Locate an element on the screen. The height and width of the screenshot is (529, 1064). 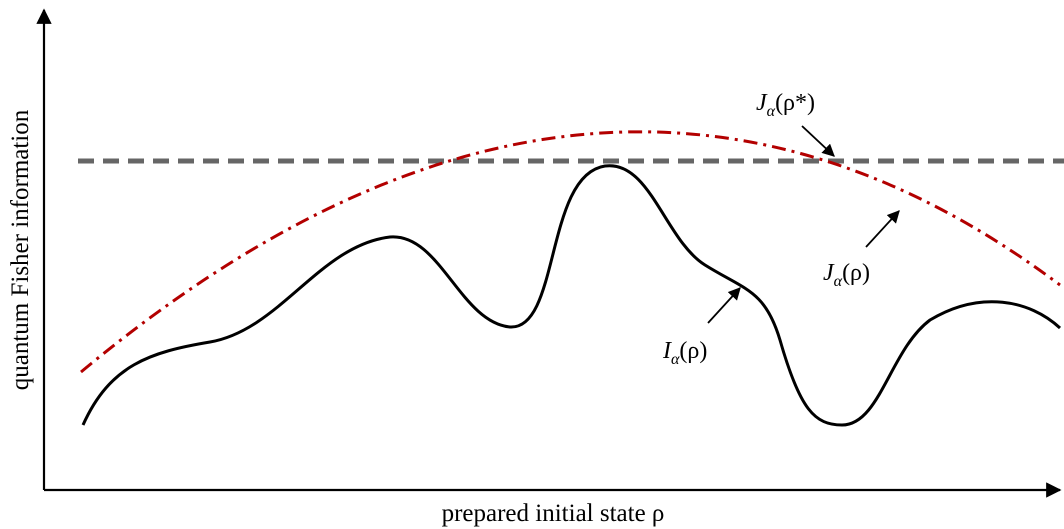
bound-pointer is located at coordinates (882, 229).